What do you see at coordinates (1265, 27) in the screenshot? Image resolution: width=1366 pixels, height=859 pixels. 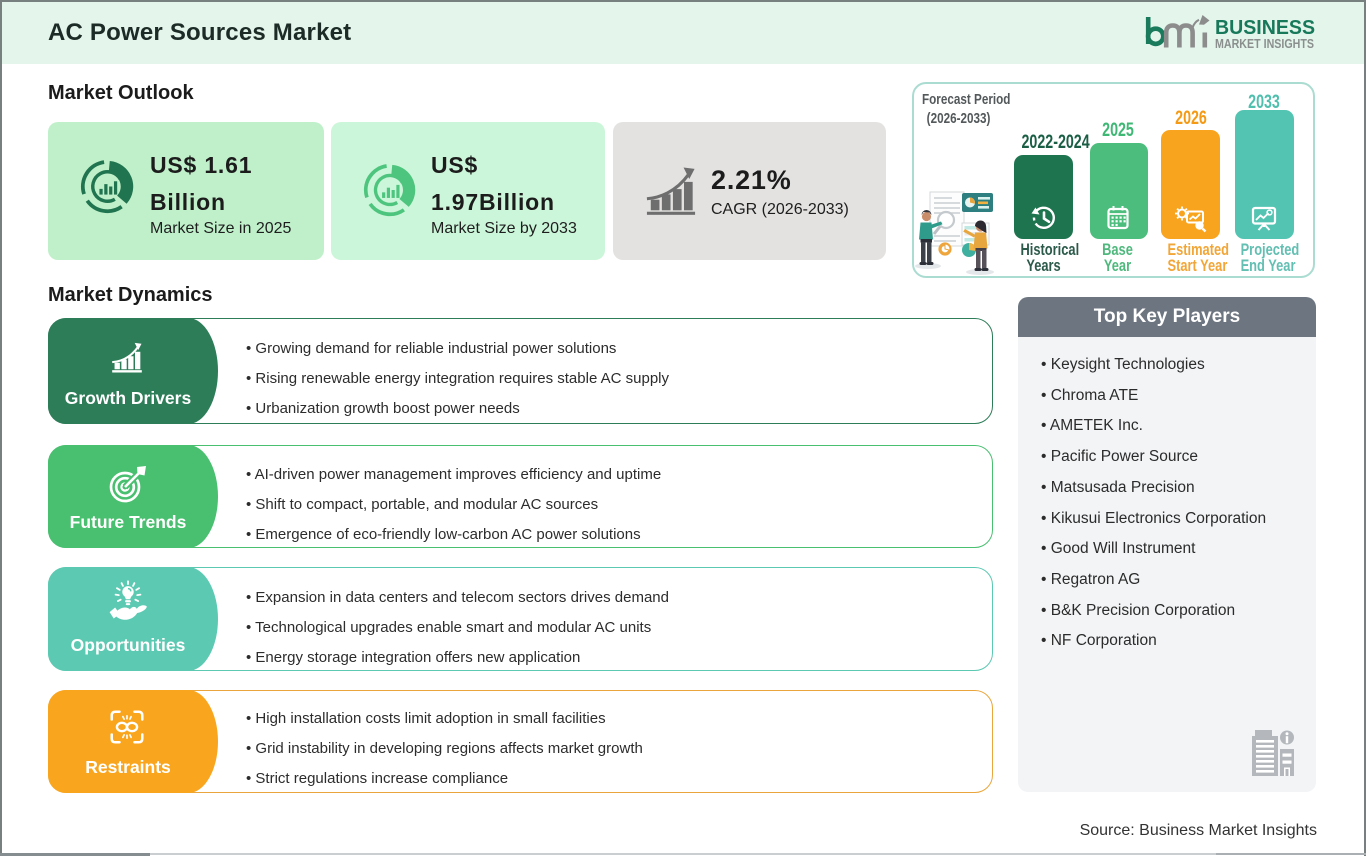 I see `svg-text: BUSINESS` at bounding box center [1265, 27].